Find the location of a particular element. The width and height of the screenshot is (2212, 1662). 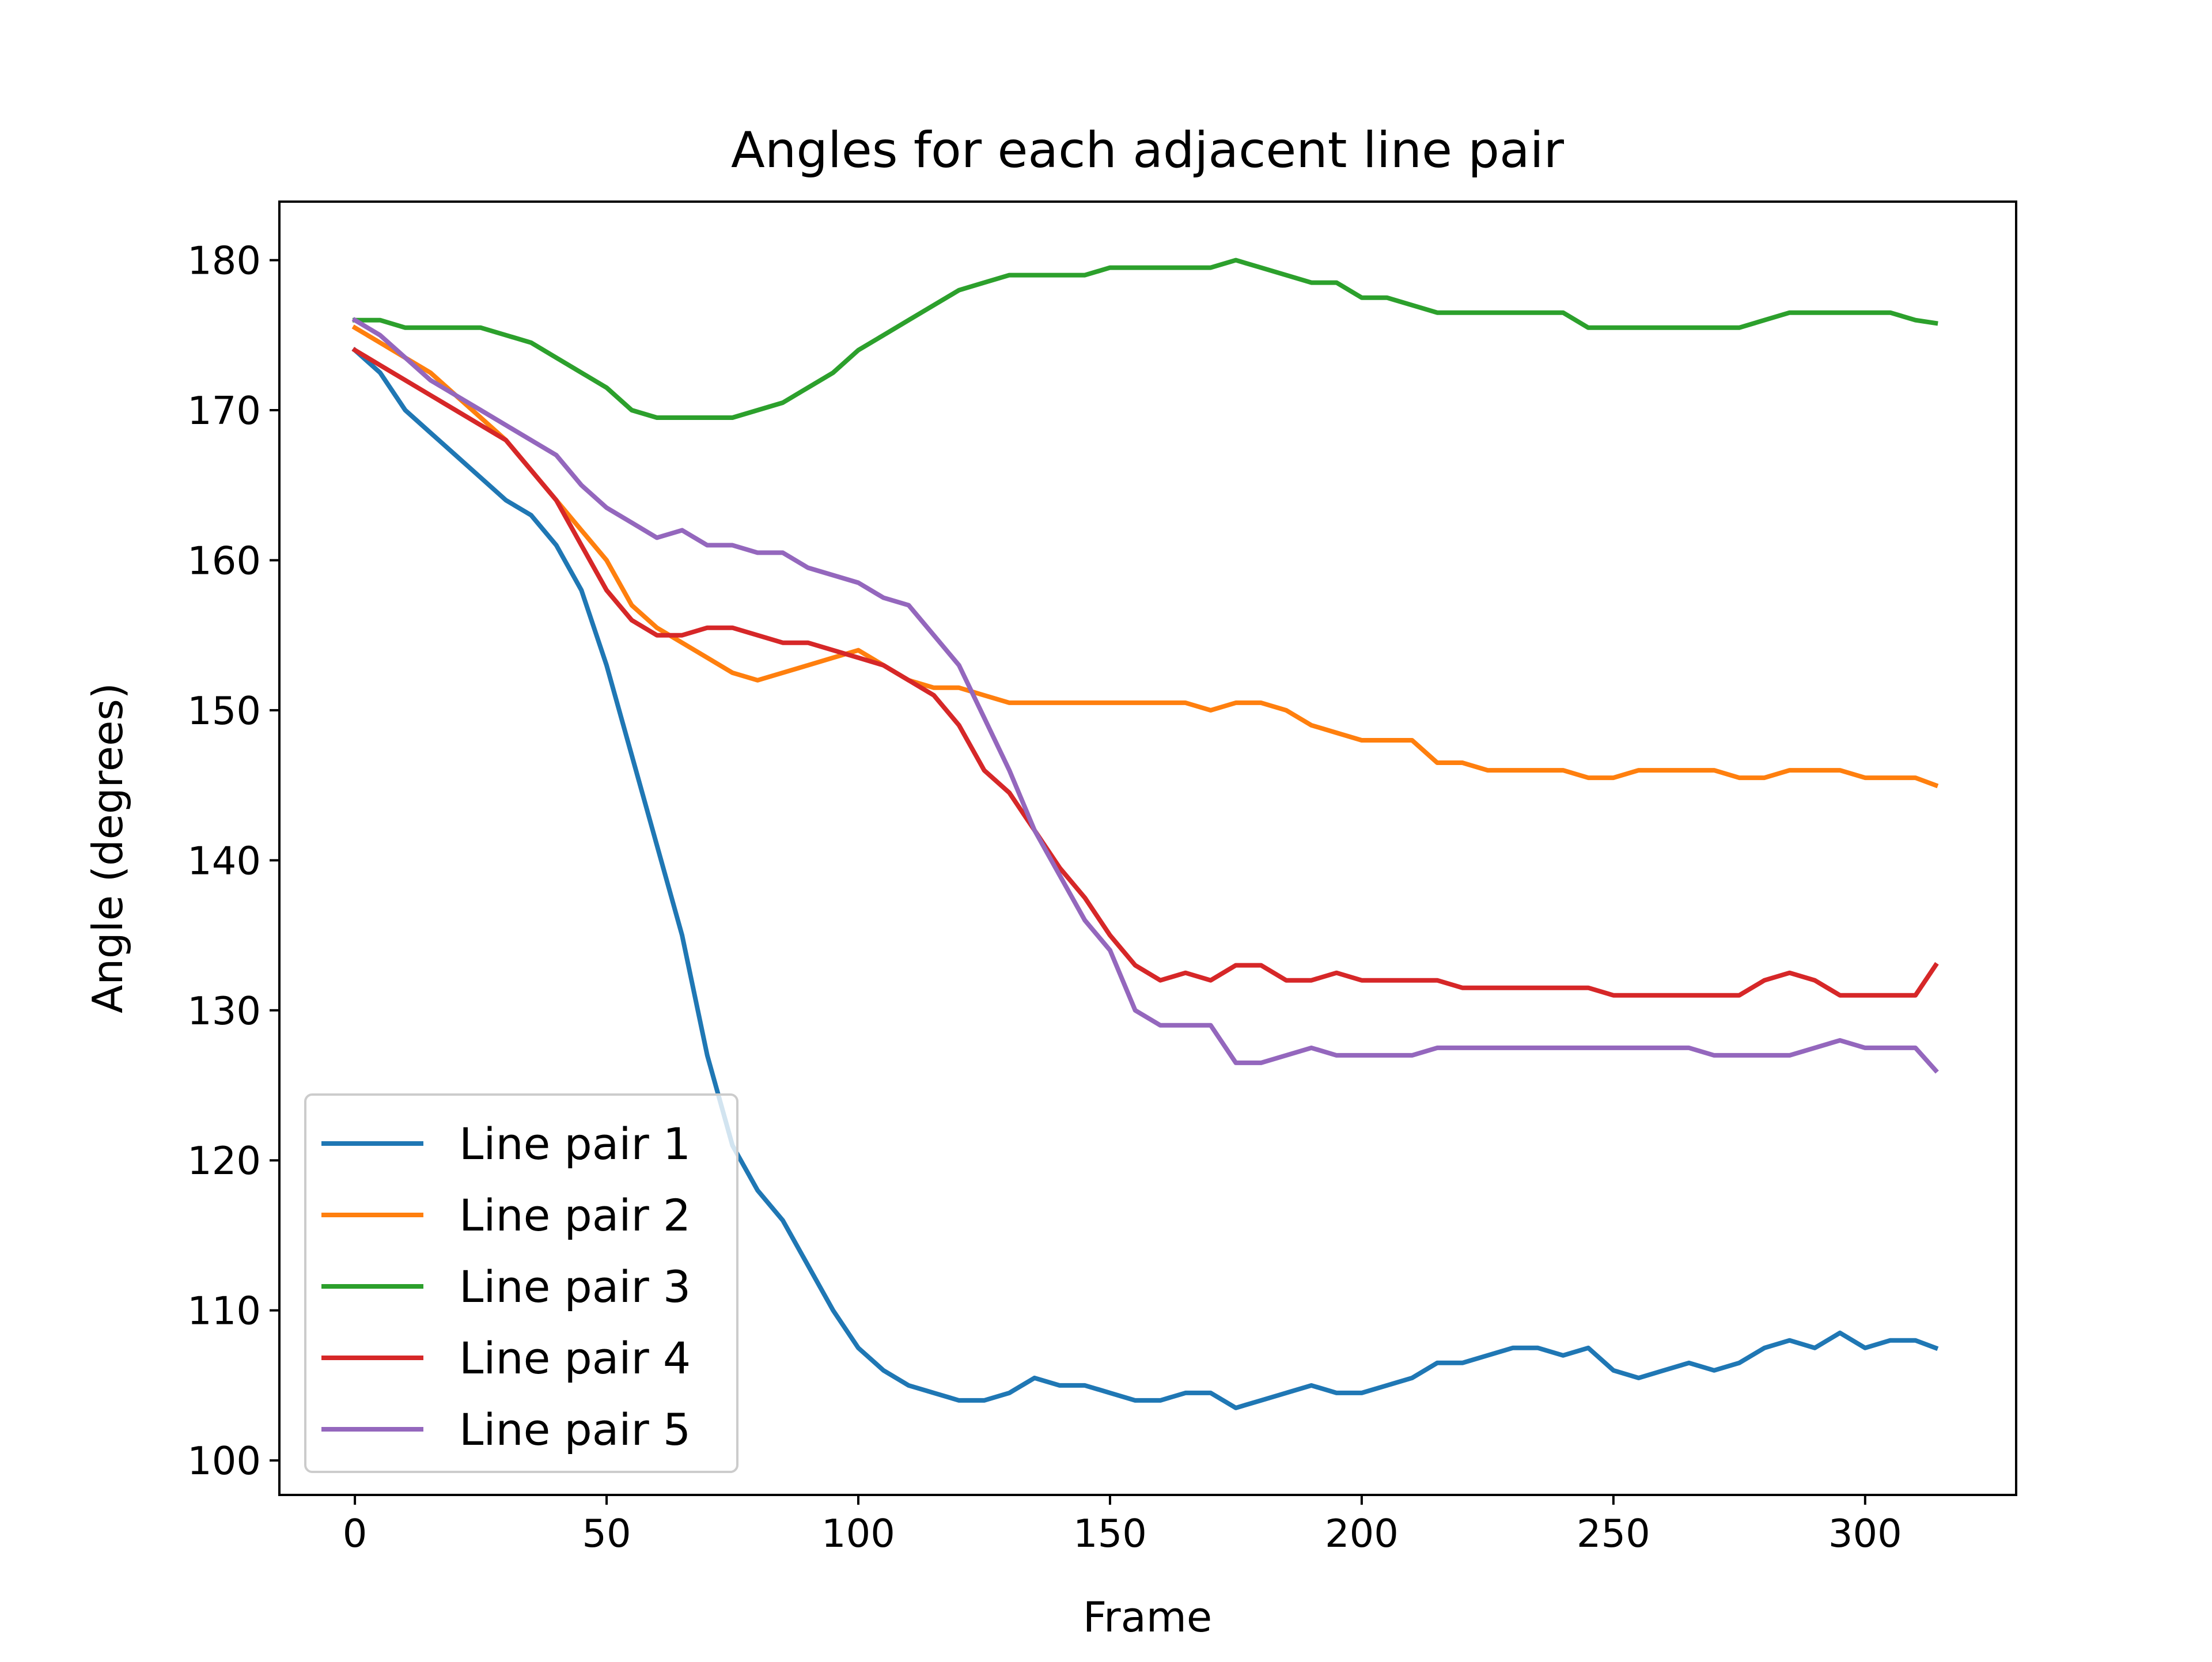

legend-label: Line pair 2 is located at coordinates (575, 1215).